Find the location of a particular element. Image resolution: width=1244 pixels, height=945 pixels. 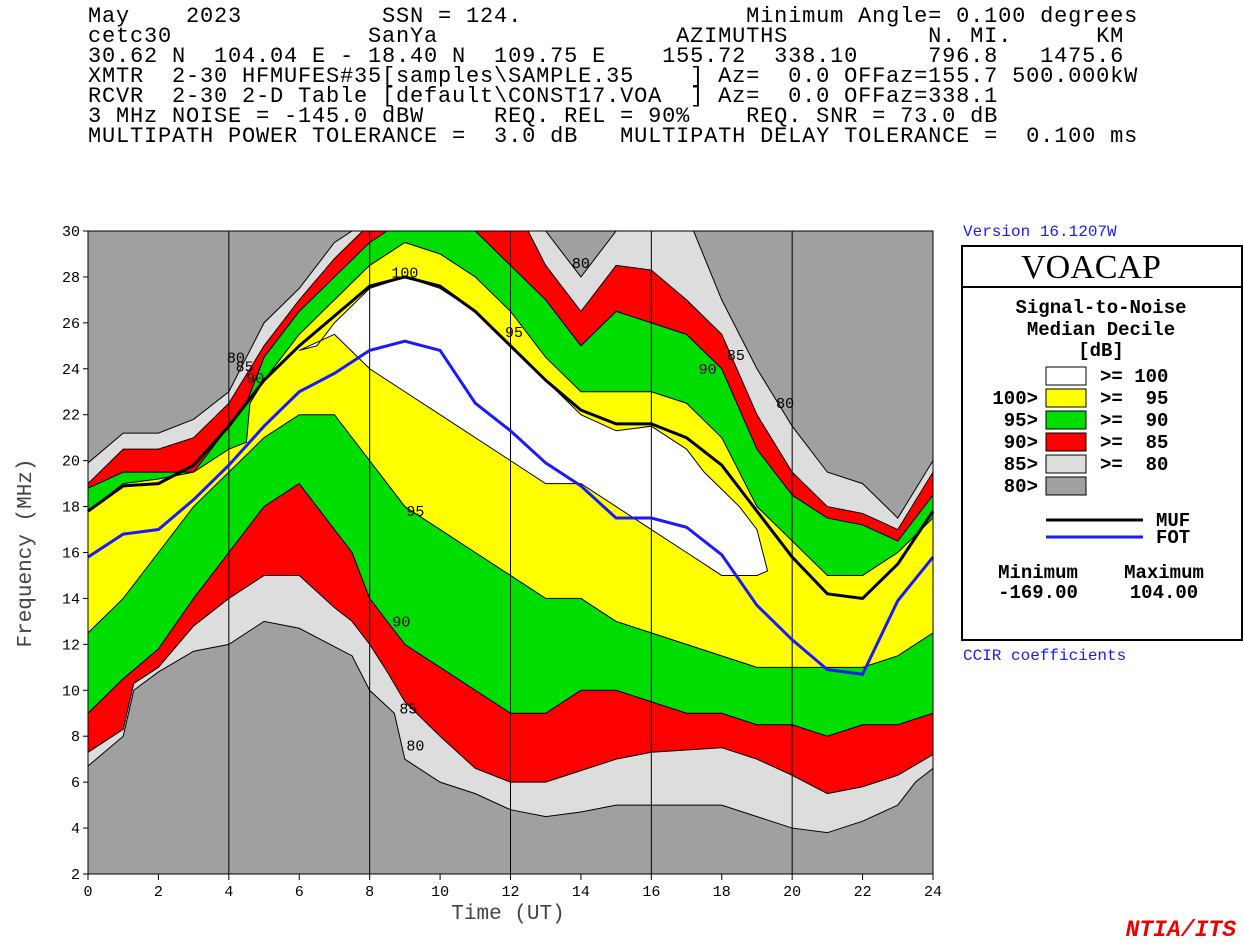

legend-range: >= 80 is located at coordinates (1134, 465).